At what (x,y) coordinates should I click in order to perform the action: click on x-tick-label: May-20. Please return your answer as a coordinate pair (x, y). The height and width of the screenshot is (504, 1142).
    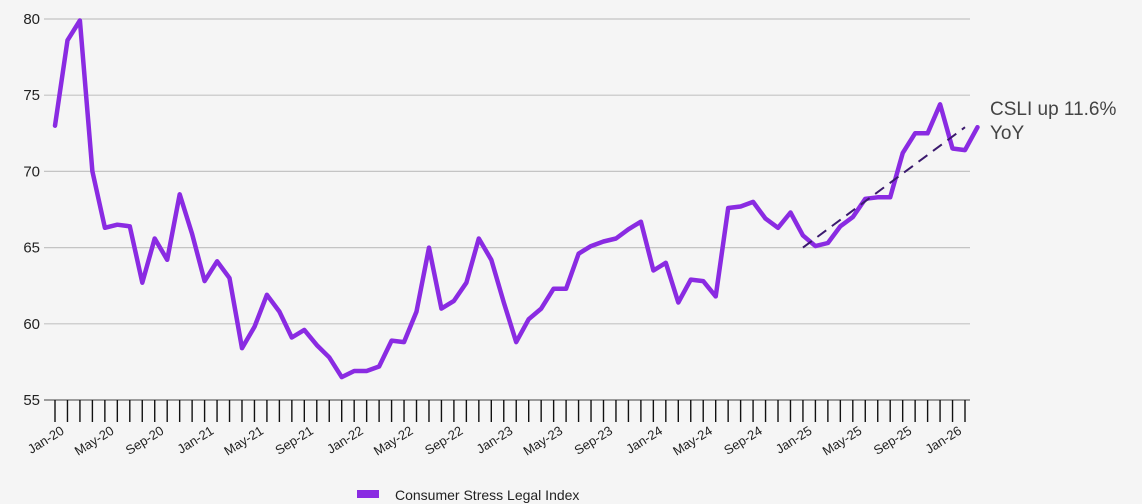
    Looking at the image, I should click on (94, 441).